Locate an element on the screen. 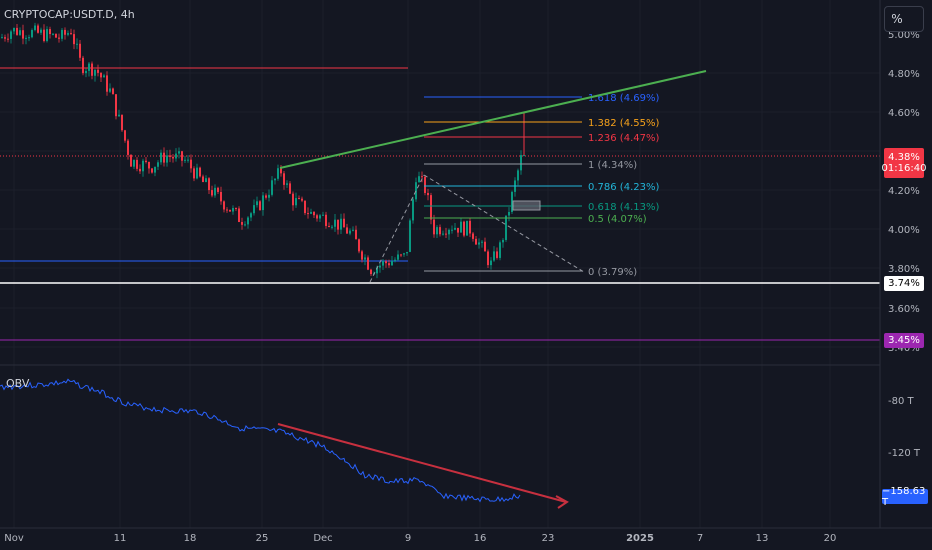 The height and width of the screenshot is (550, 932). percent-scale-button: % is located at coordinates (904, 19).